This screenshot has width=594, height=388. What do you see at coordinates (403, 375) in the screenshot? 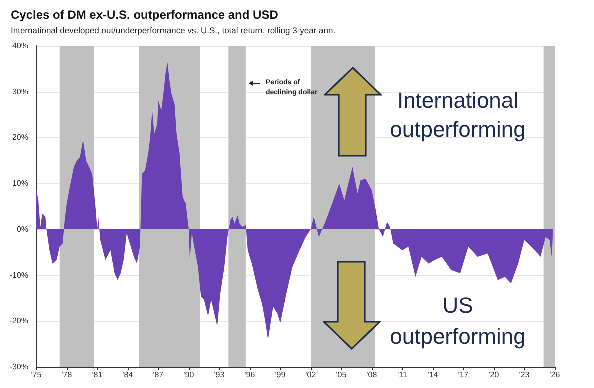
I see `x-tick-label: '11` at bounding box center [403, 375].